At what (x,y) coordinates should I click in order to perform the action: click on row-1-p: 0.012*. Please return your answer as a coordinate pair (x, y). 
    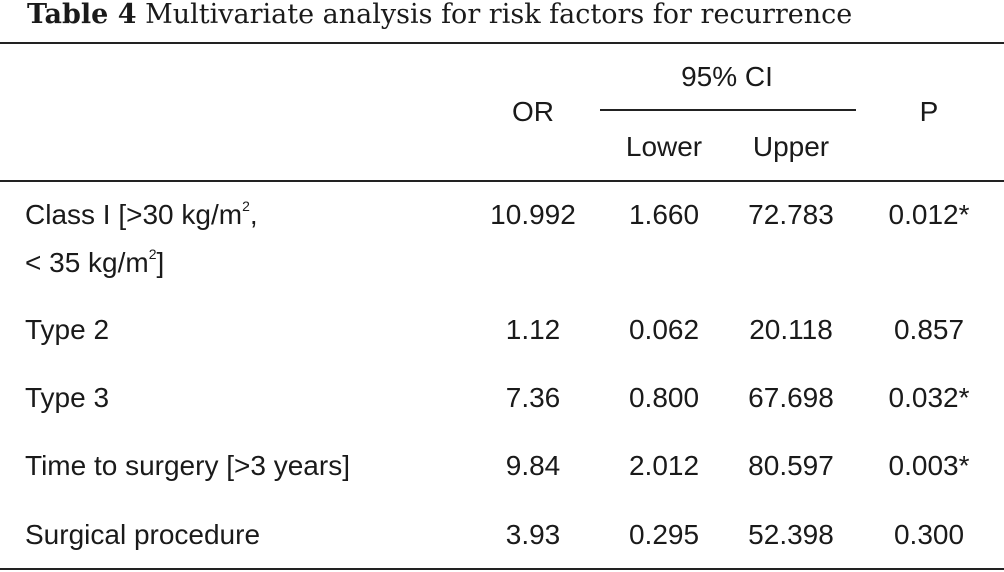
    Looking at the image, I should click on (929, 214).